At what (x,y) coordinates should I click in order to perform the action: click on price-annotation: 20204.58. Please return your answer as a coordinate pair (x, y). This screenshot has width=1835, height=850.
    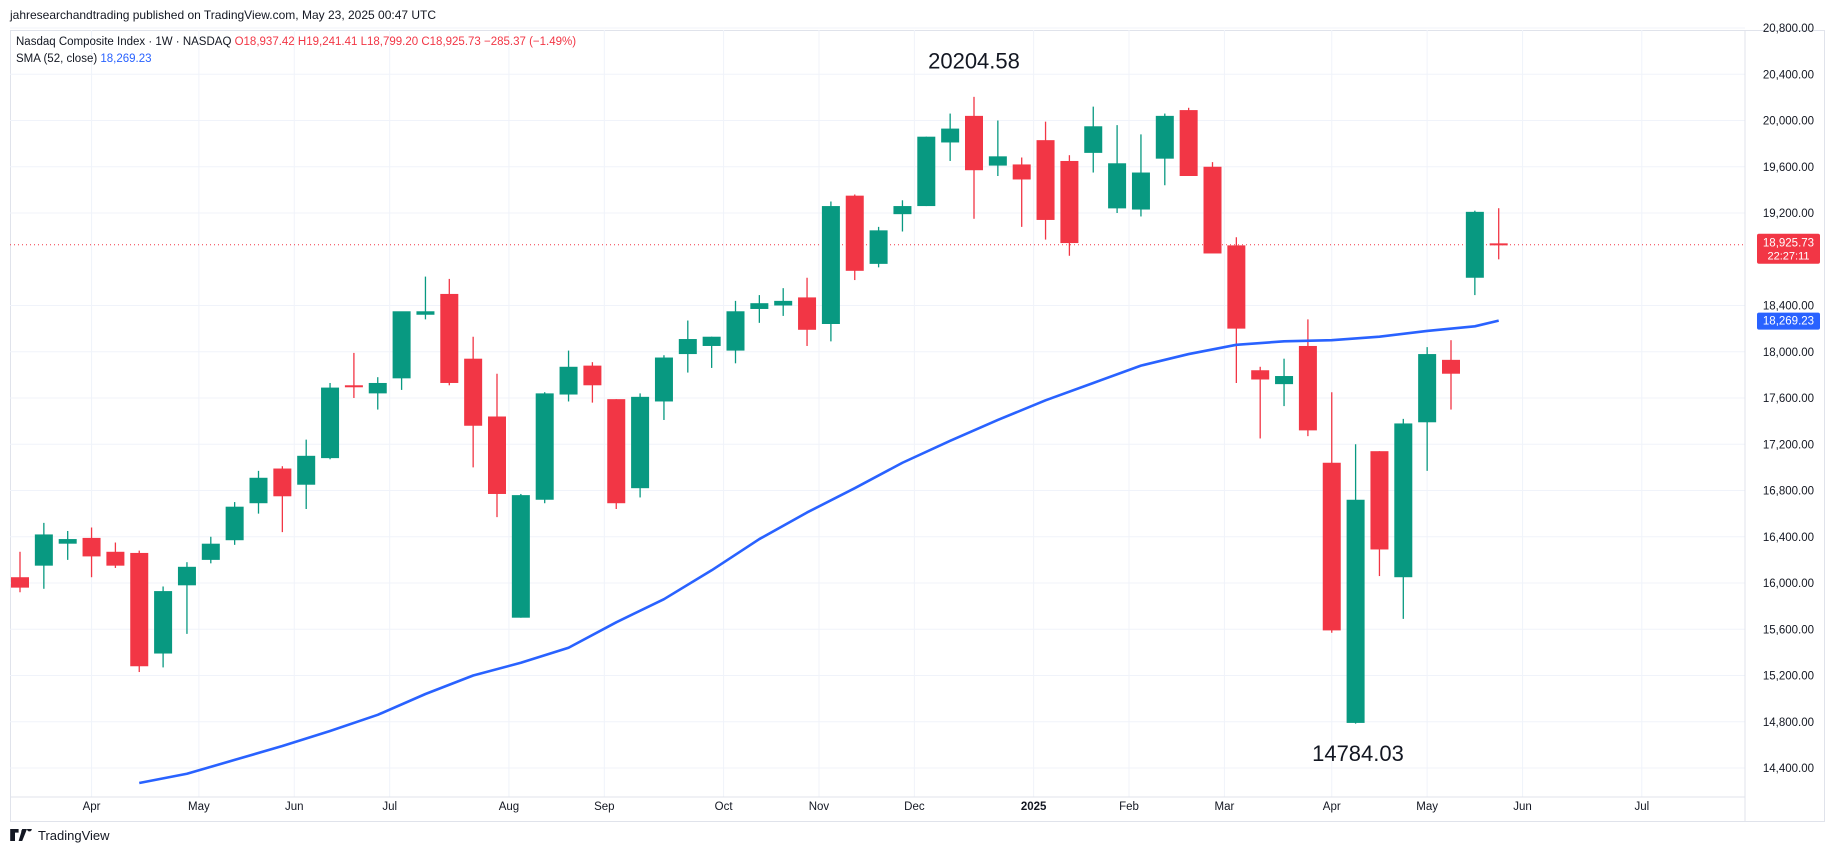
    Looking at the image, I should click on (974, 60).